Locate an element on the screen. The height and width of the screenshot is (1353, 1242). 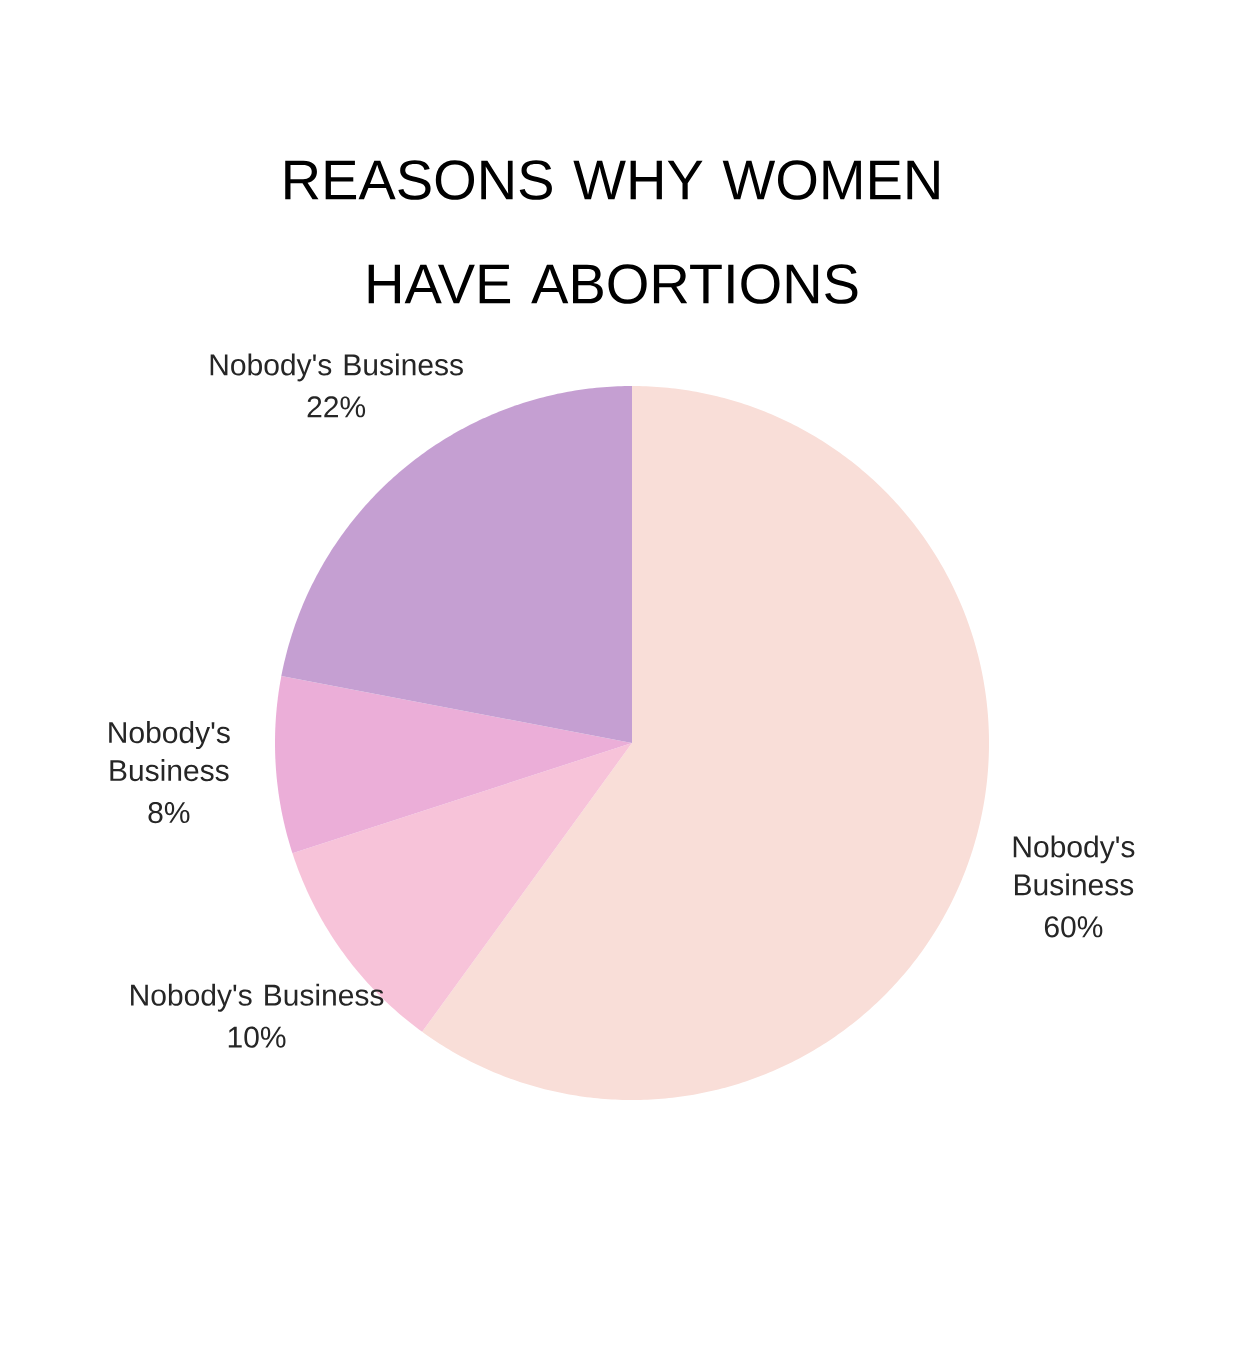
chart-title: REASONS WHY WOMEN HAVE ABORTIONS is located at coordinates (612, 232).